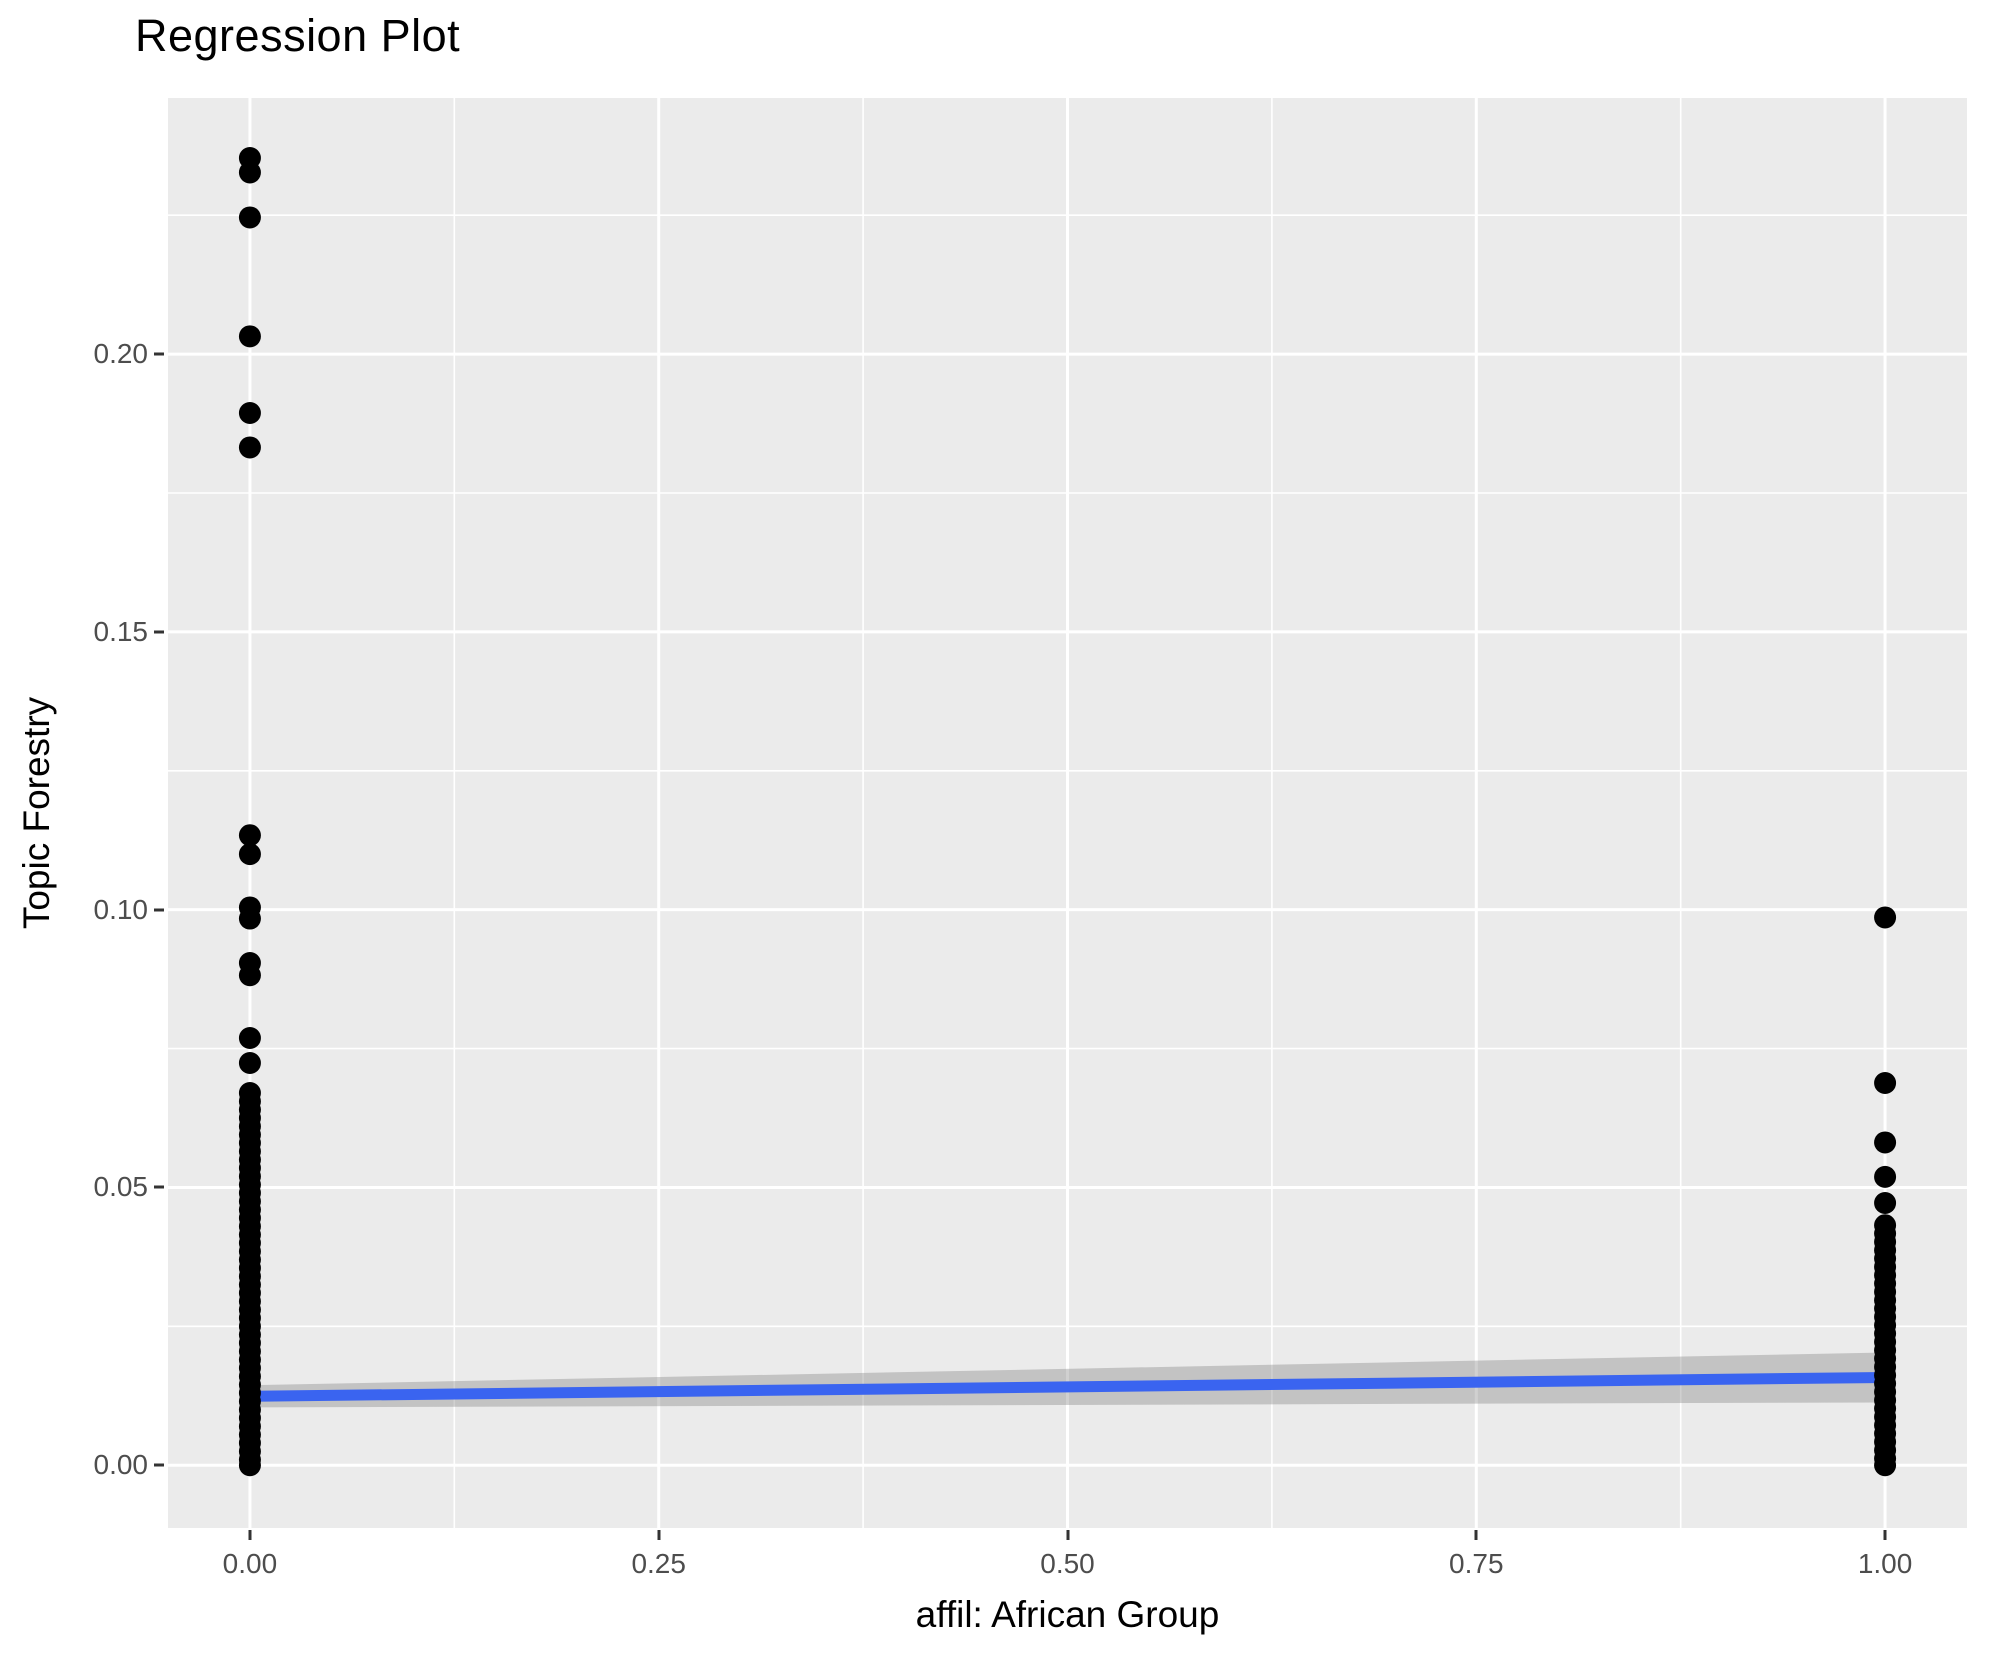  I want to click on y-axis-title: Topic Forestry, so click(36, 813).